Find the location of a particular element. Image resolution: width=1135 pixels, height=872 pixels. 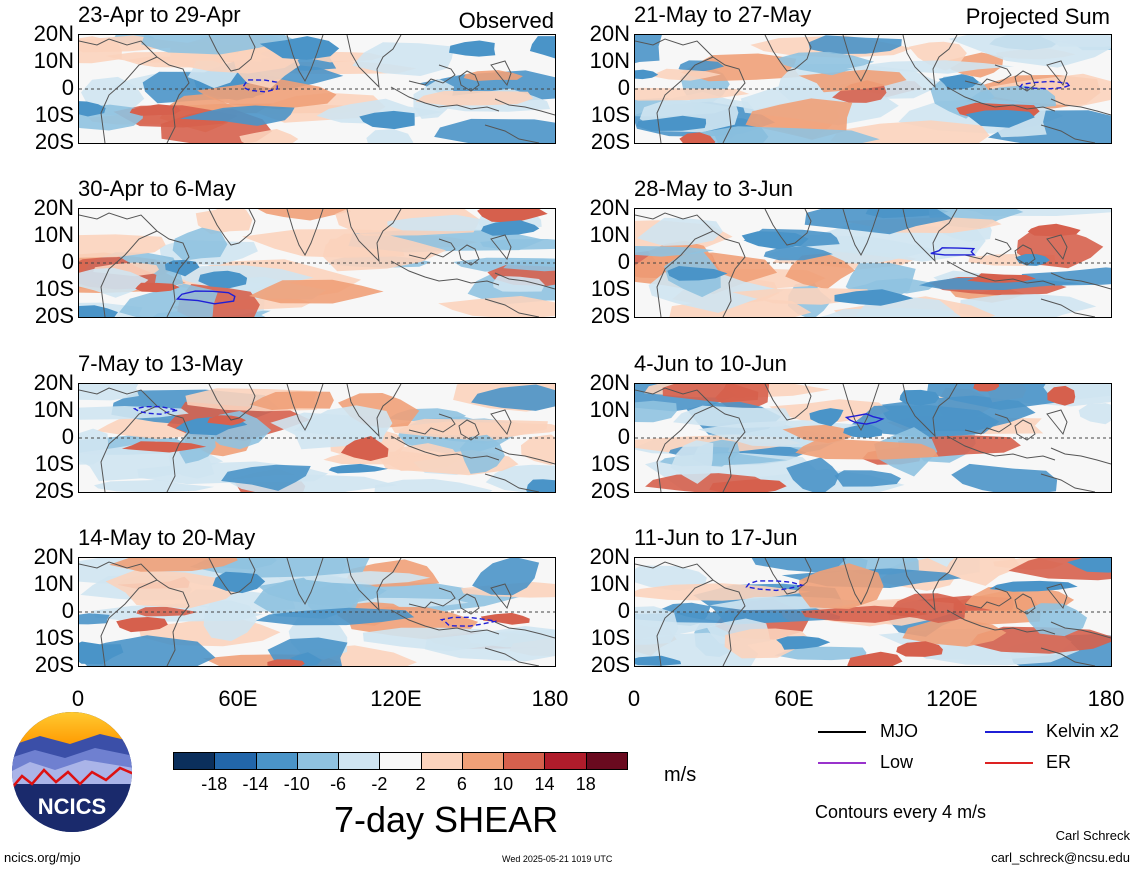

legend-low-line is located at coordinates (842, 763).